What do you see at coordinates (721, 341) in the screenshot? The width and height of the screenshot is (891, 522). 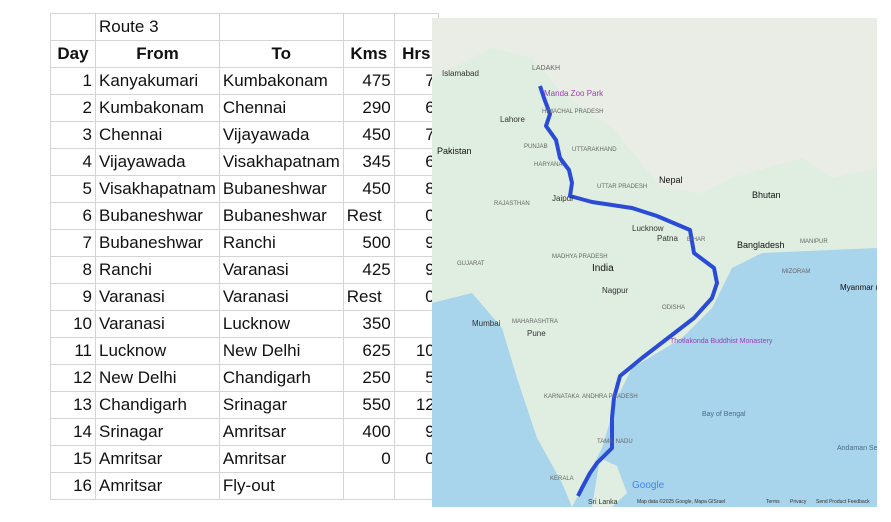 I see `map-label: Thotlakonda Buddhist Monastery` at bounding box center [721, 341].